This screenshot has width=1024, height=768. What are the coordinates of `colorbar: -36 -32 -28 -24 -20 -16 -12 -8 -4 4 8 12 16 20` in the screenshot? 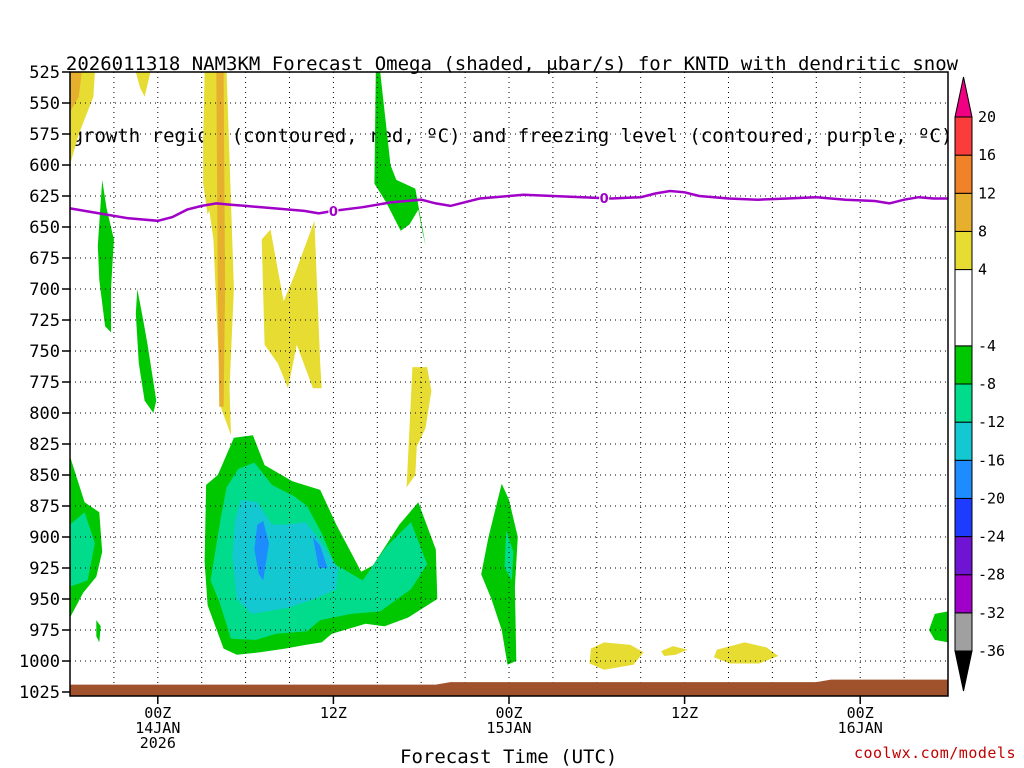 It's located at (979, 384).